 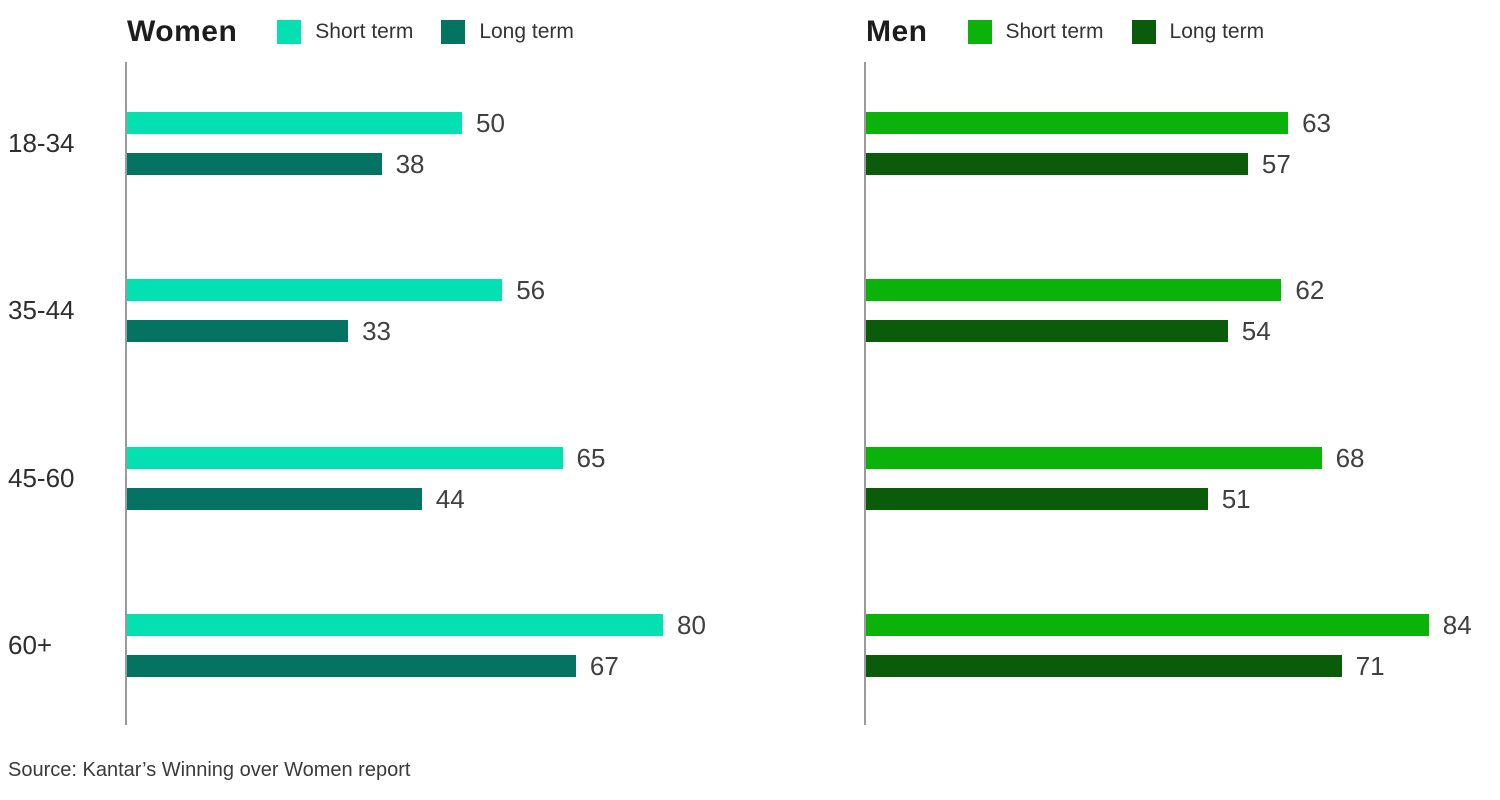 I want to click on legend-item-women-long-term: Long term, so click(x=507, y=32).